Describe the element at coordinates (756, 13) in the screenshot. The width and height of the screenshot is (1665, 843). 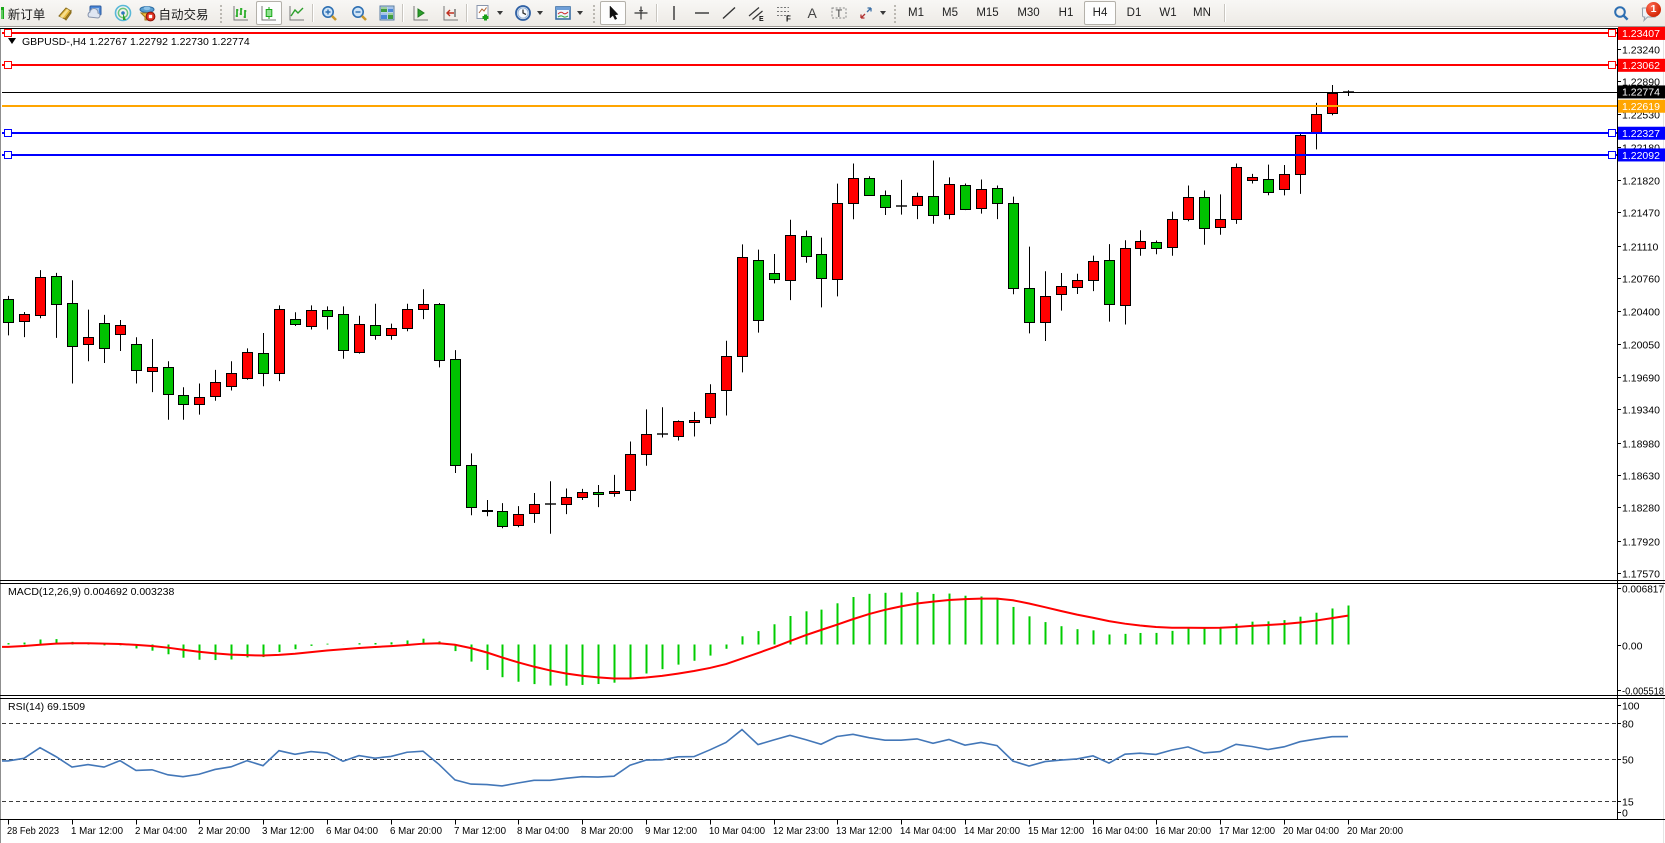
I see `channel-tool-button: E` at that location.